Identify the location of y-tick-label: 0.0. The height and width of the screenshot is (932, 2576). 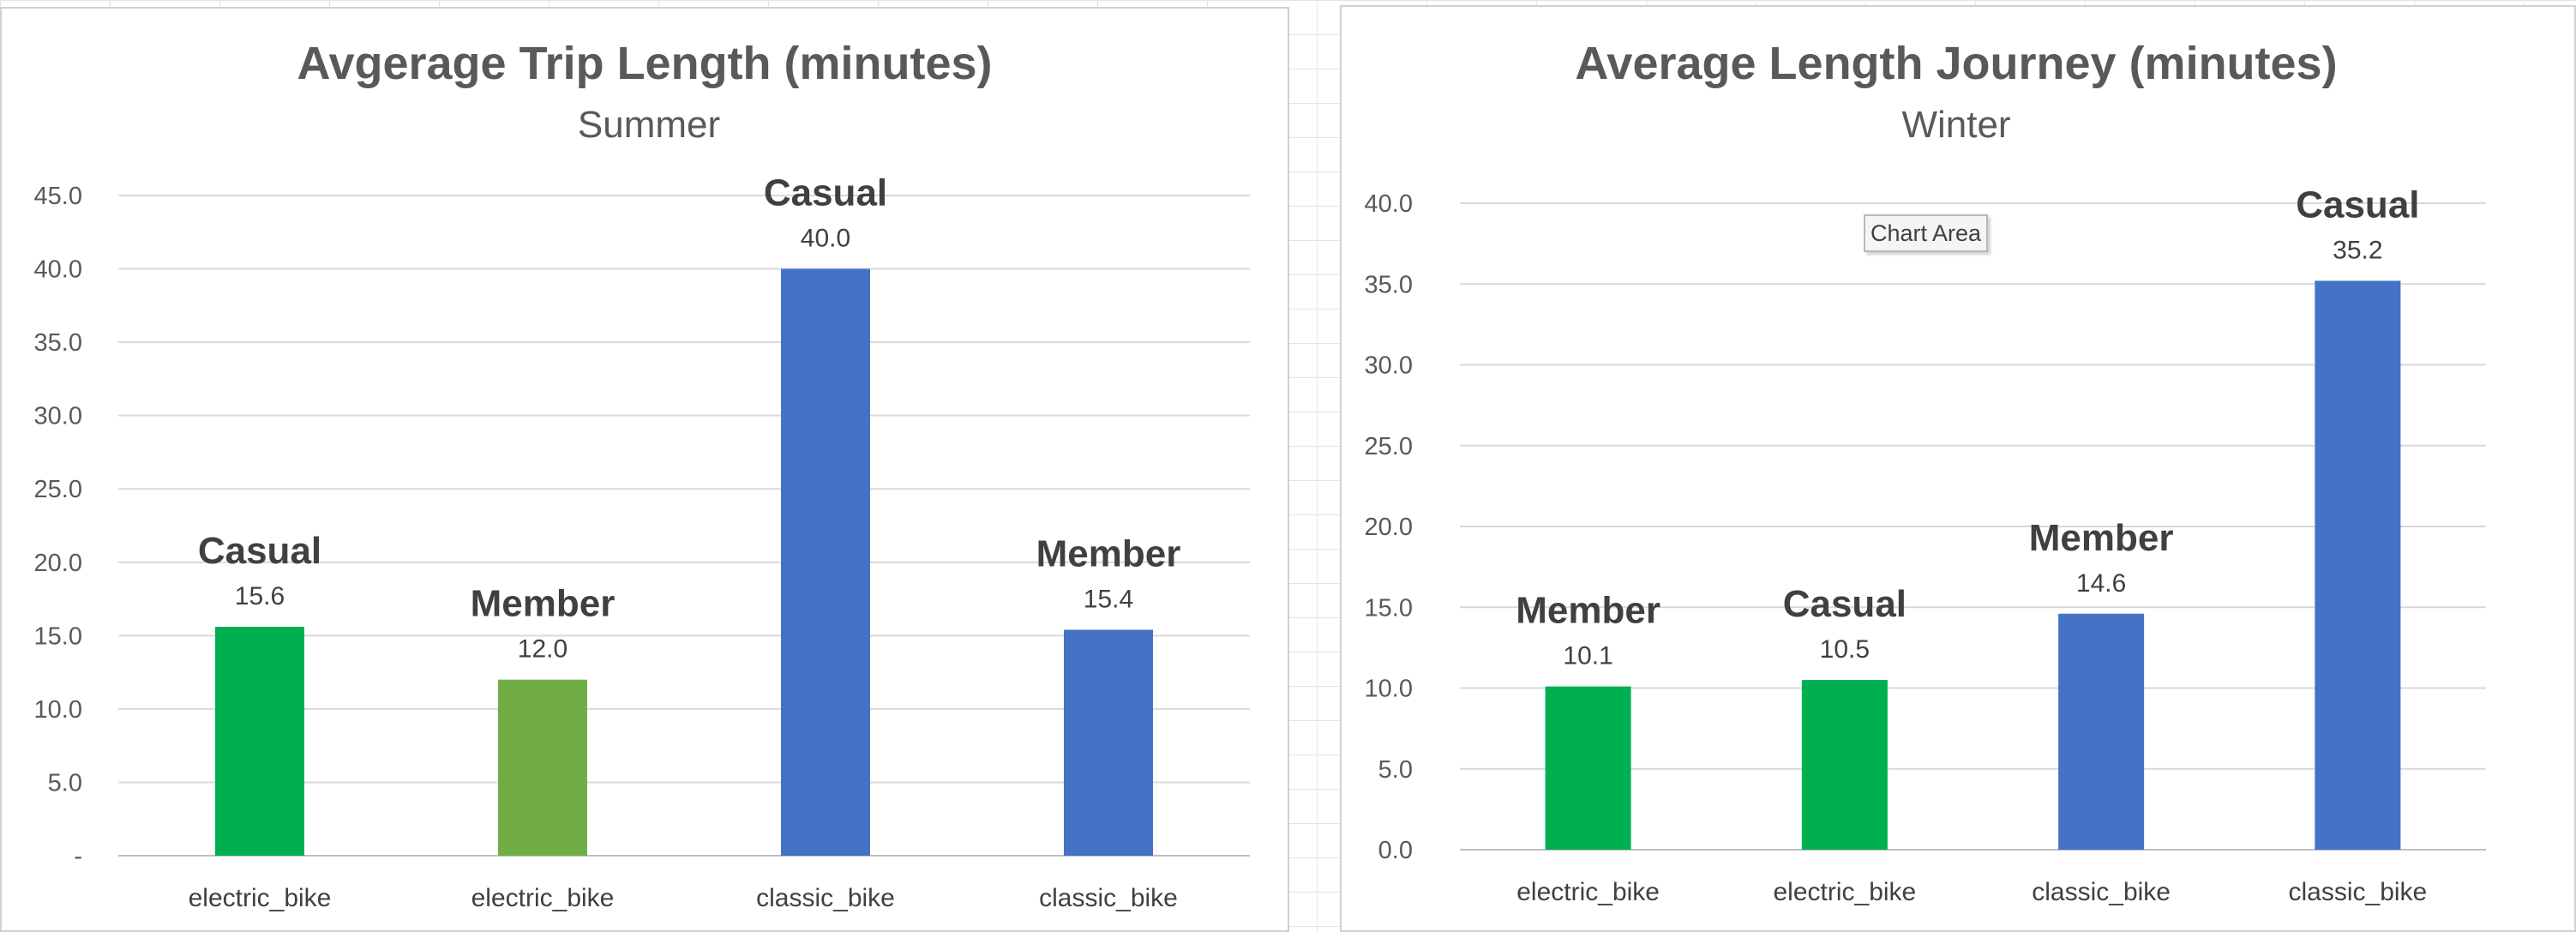
(1395, 850).